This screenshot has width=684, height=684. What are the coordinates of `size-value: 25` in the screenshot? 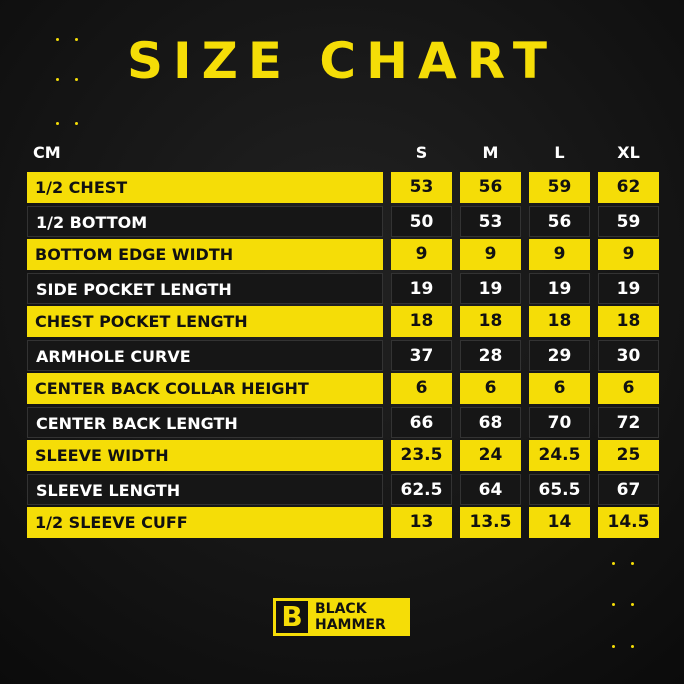 It's located at (628, 455).